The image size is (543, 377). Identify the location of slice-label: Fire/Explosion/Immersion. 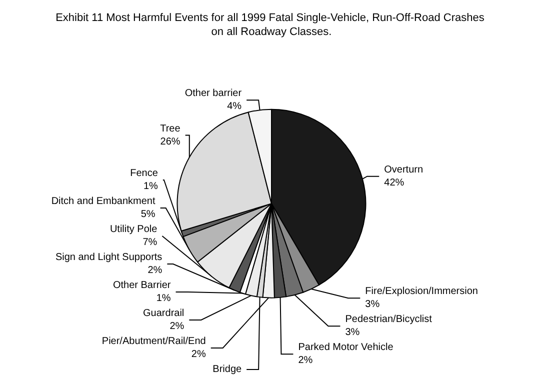
(421, 292).